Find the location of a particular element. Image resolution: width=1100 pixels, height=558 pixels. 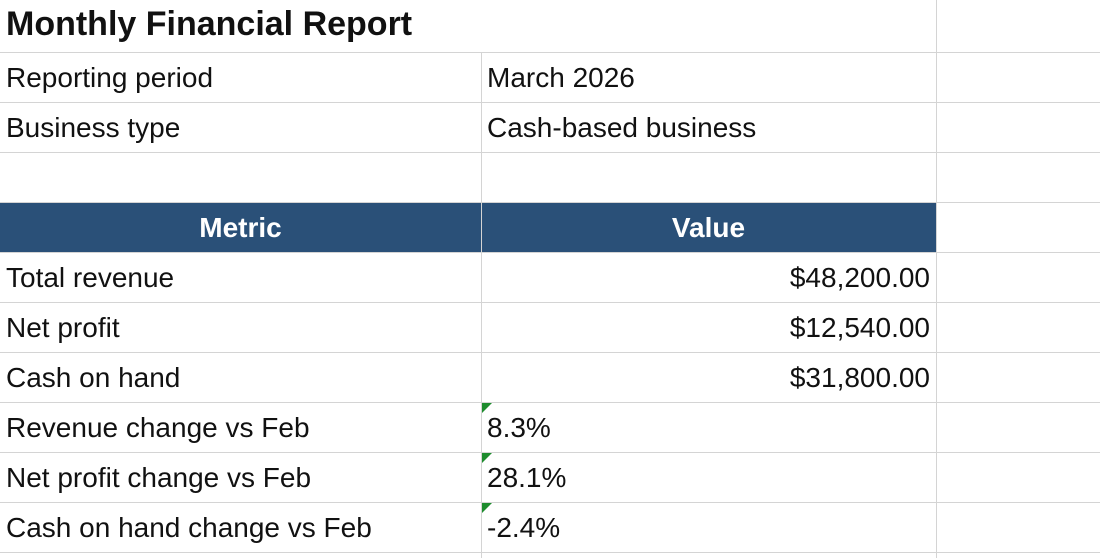

report-title: Monthly Financial Report is located at coordinates (209, 24).